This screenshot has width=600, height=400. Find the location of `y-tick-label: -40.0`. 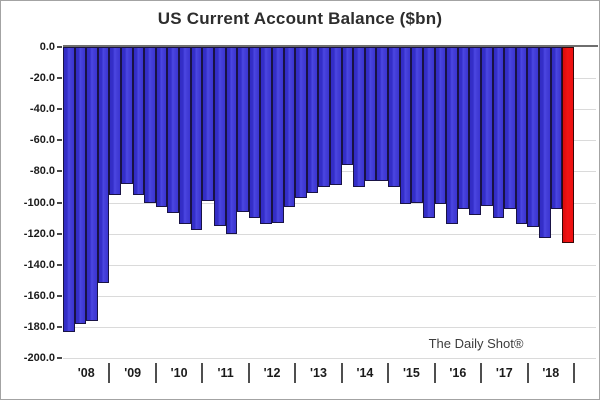

y-tick-label: -40.0 is located at coordinates (42, 109).